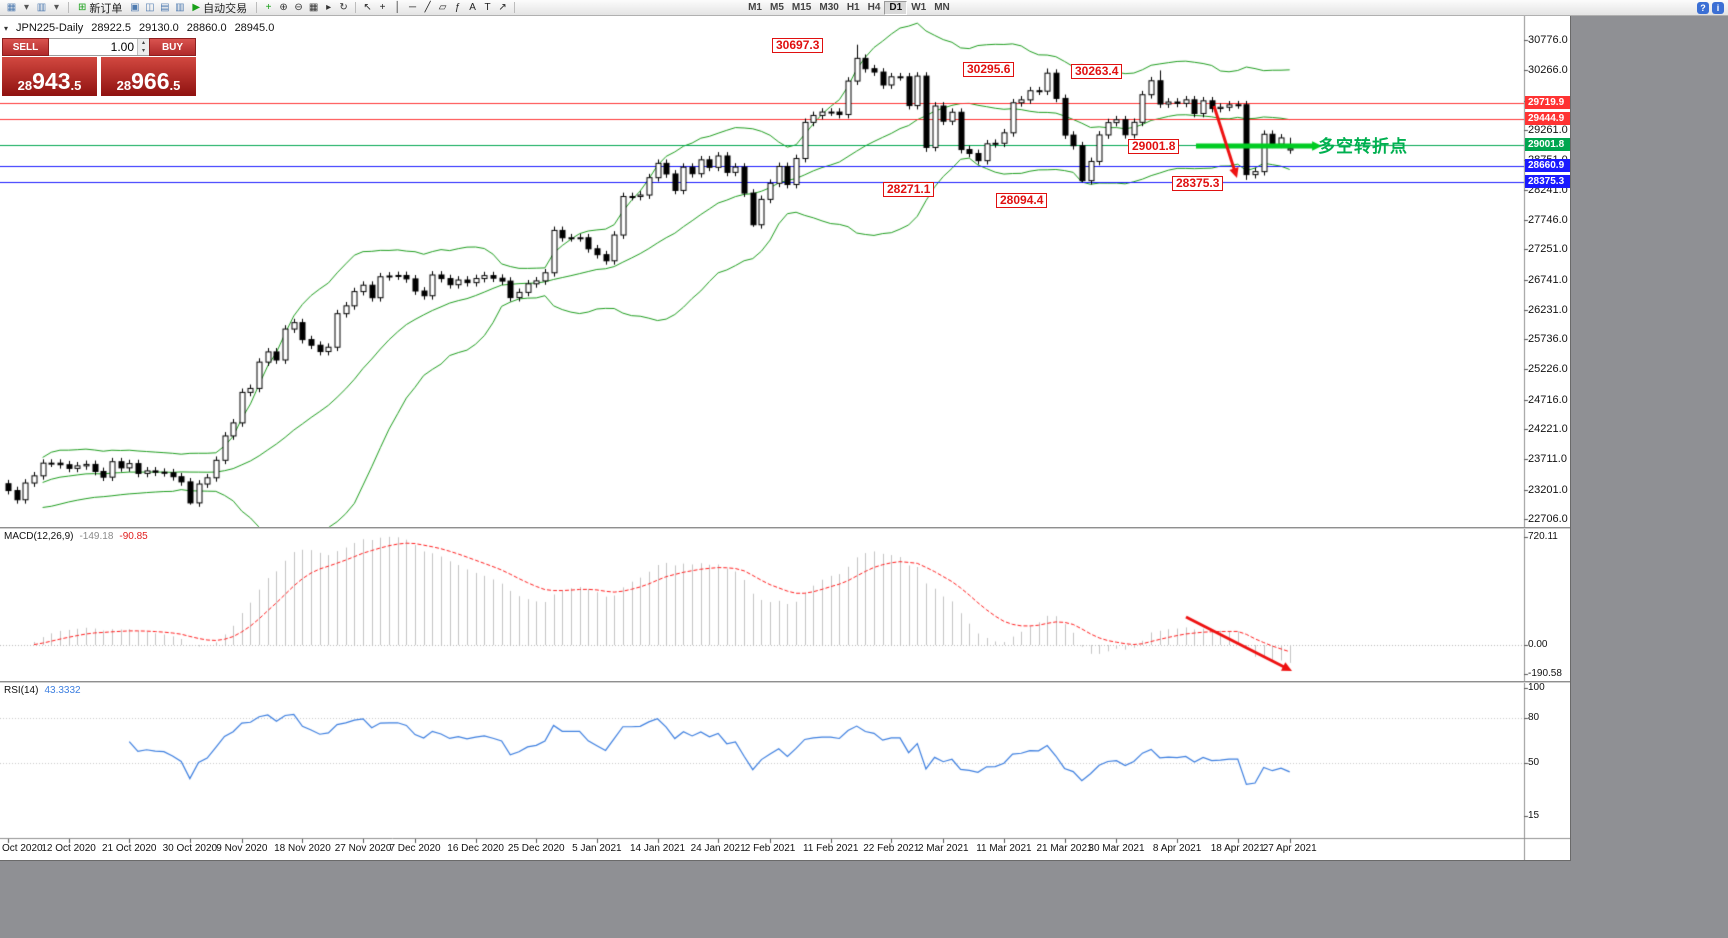  Describe the element at coordinates (143, 43) in the screenshot. I see `volume-up-icon: ▴` at that location.